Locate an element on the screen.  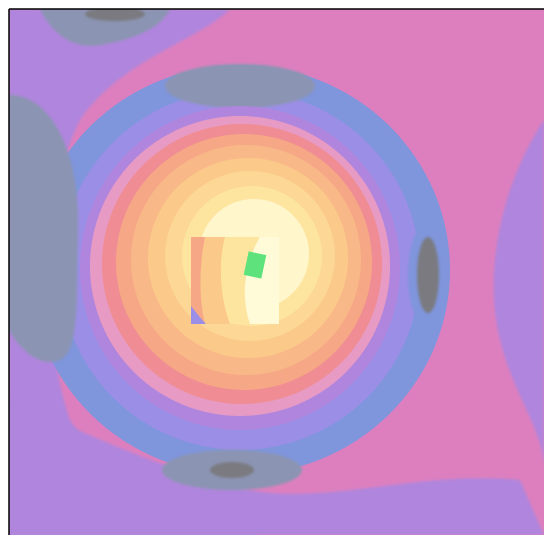
contour-slate-left is located at coordinates (44, 228).